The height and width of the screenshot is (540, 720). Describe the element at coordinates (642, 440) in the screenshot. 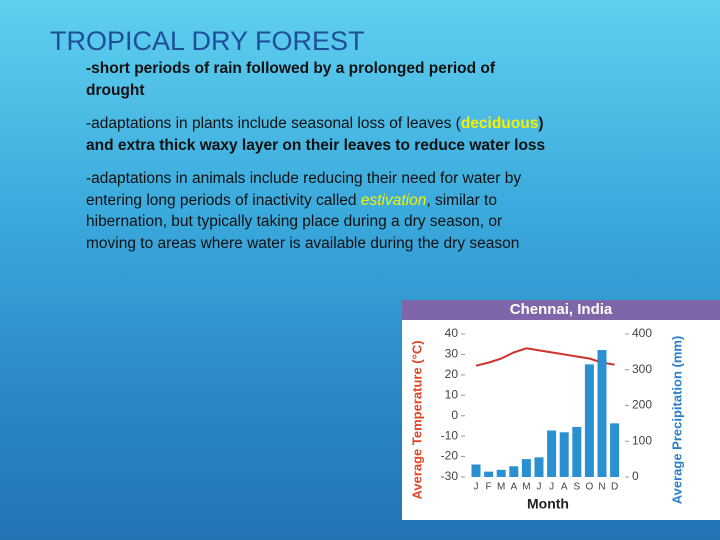

I see `y2-tick-label: 100` at that location.